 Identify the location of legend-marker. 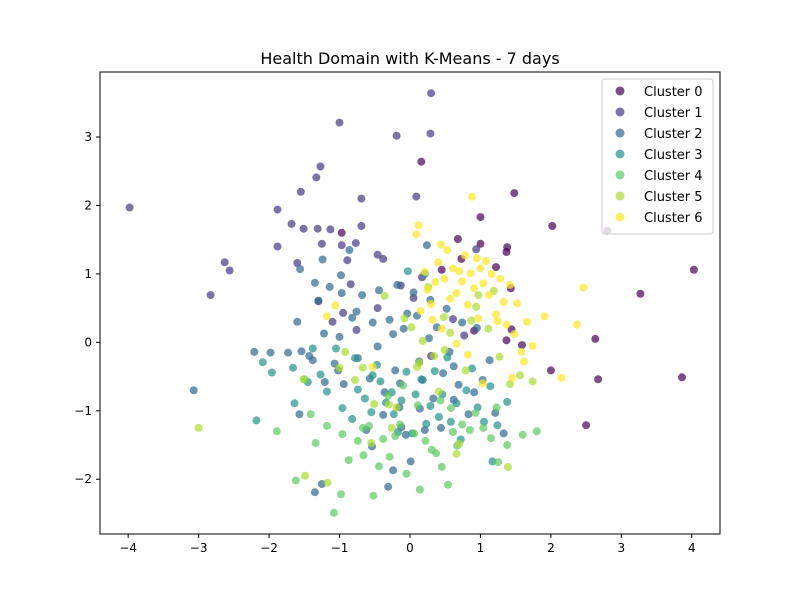
(620, 112).